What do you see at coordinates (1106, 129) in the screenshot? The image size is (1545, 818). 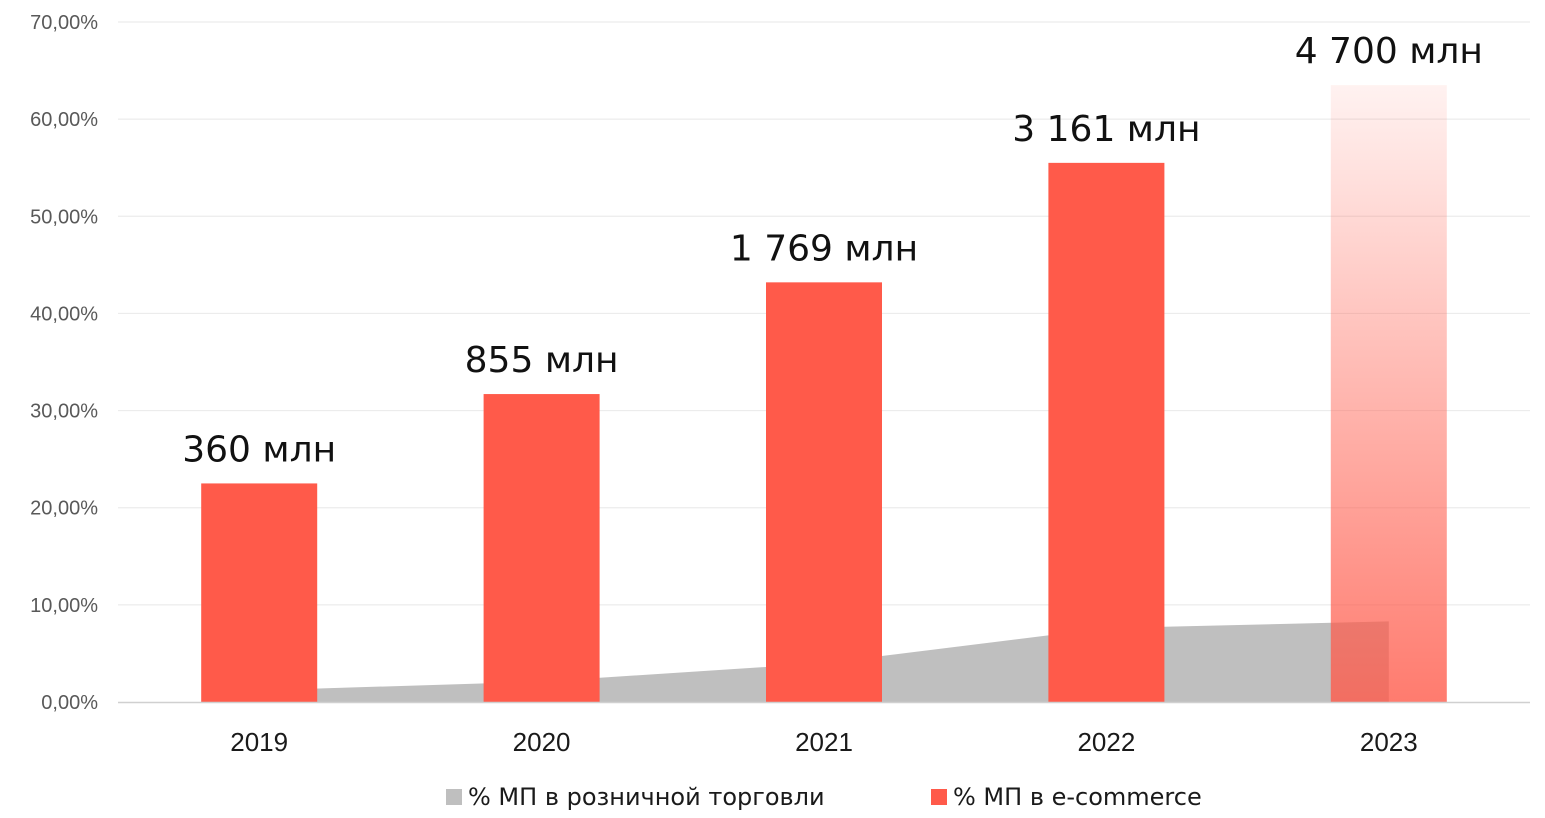 I see `bar-label-2022: 3 161 млн` at bounding box center [1106, 129].